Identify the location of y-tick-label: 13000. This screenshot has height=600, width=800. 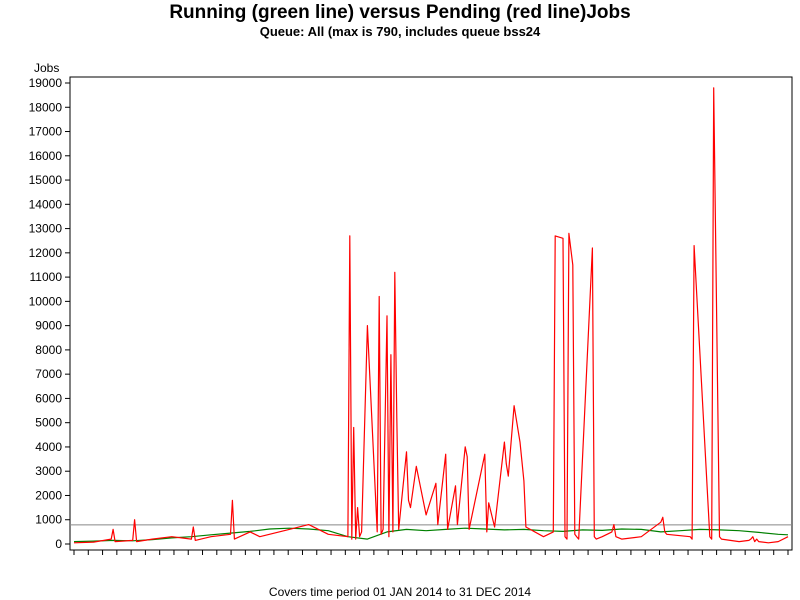
(46, 229).